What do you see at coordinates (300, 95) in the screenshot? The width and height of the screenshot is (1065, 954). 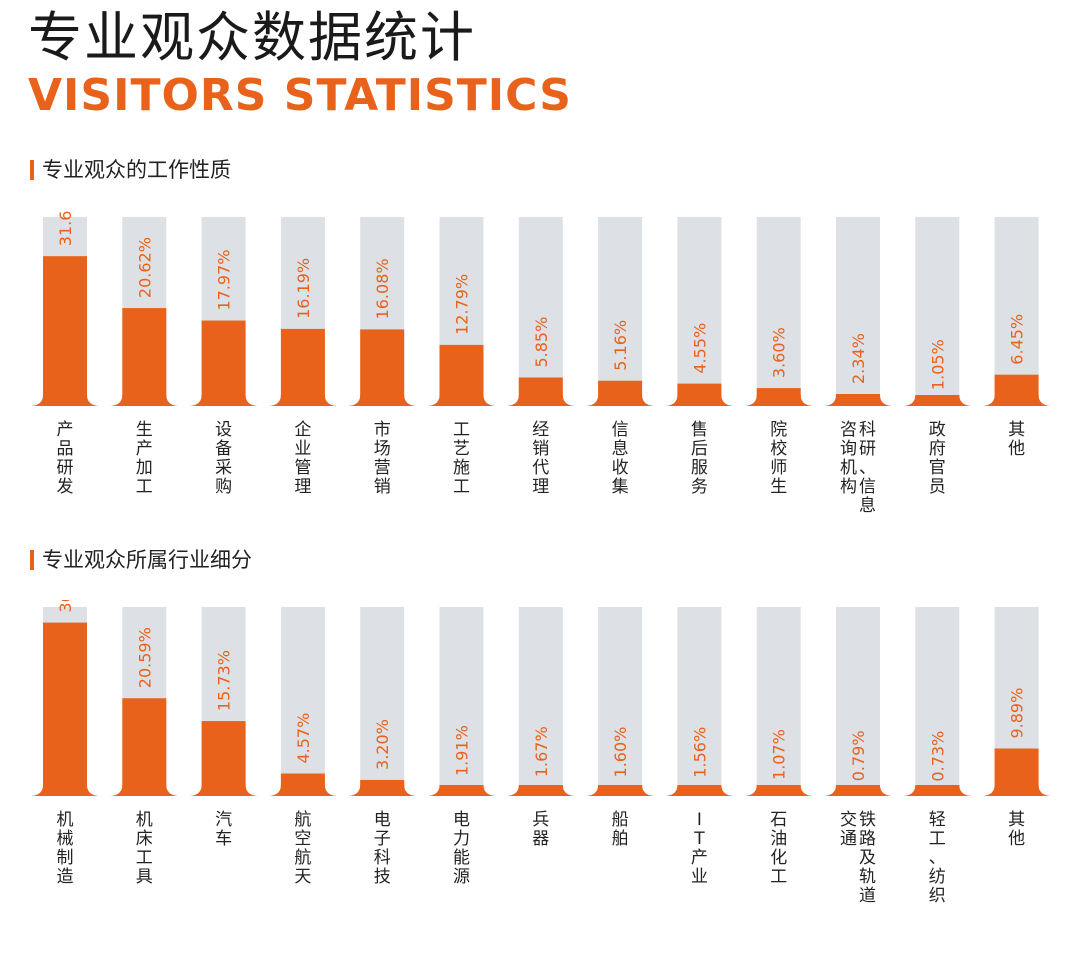 I see `page-title-en: VISITORS STATISTICS` at bounding box center [300, 95].